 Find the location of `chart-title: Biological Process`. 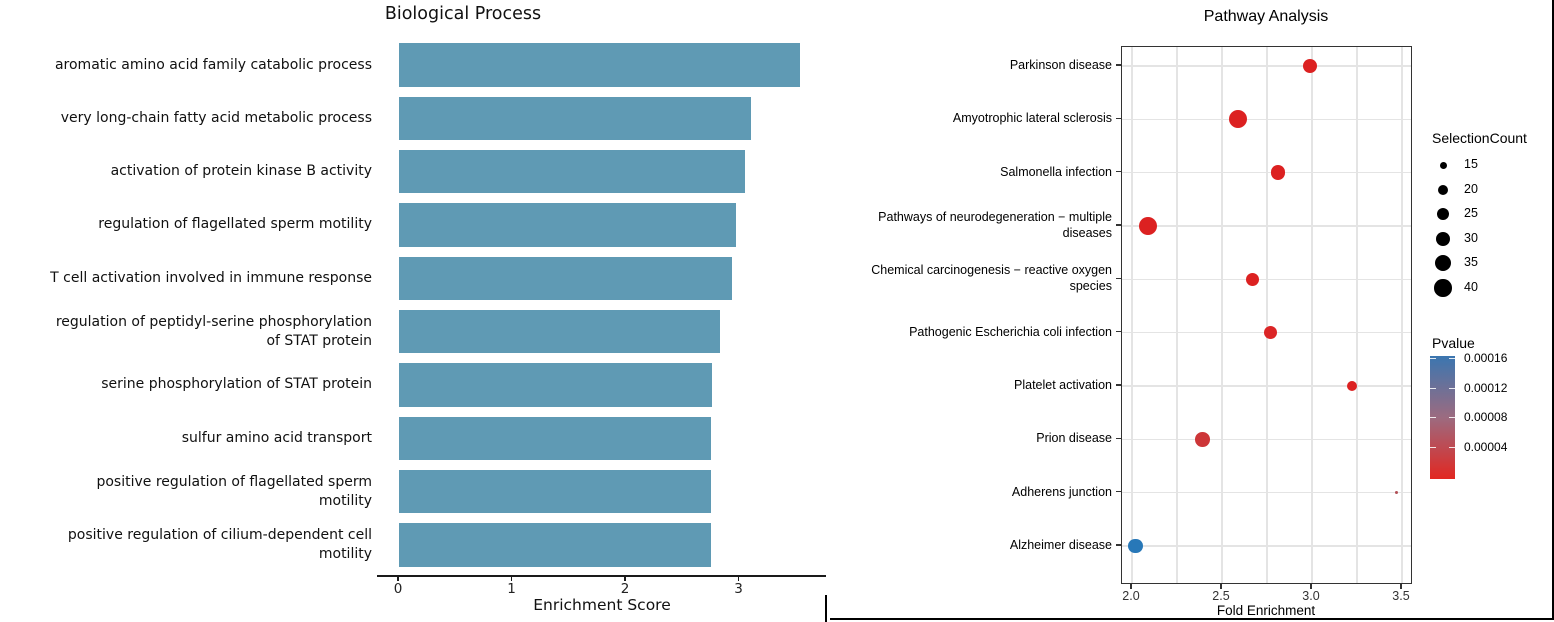

chart-title: Biological Process is located at coordinates (463, 14).